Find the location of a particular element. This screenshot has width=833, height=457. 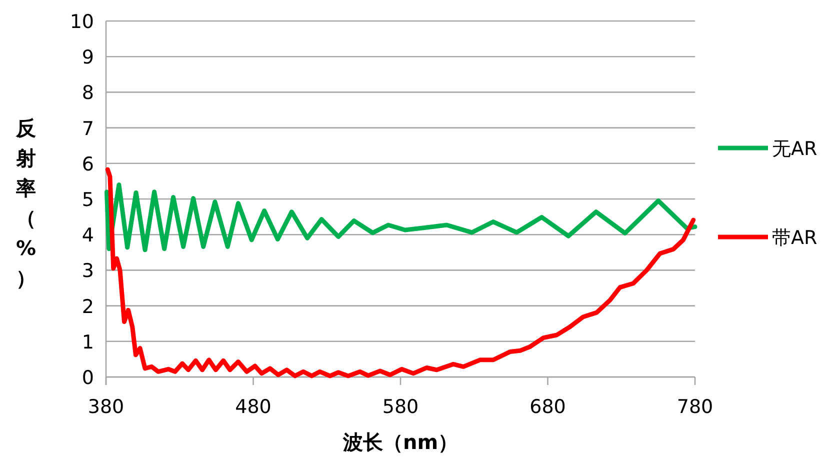

x-tick-label: 680 is located at coordinates (548, 407).